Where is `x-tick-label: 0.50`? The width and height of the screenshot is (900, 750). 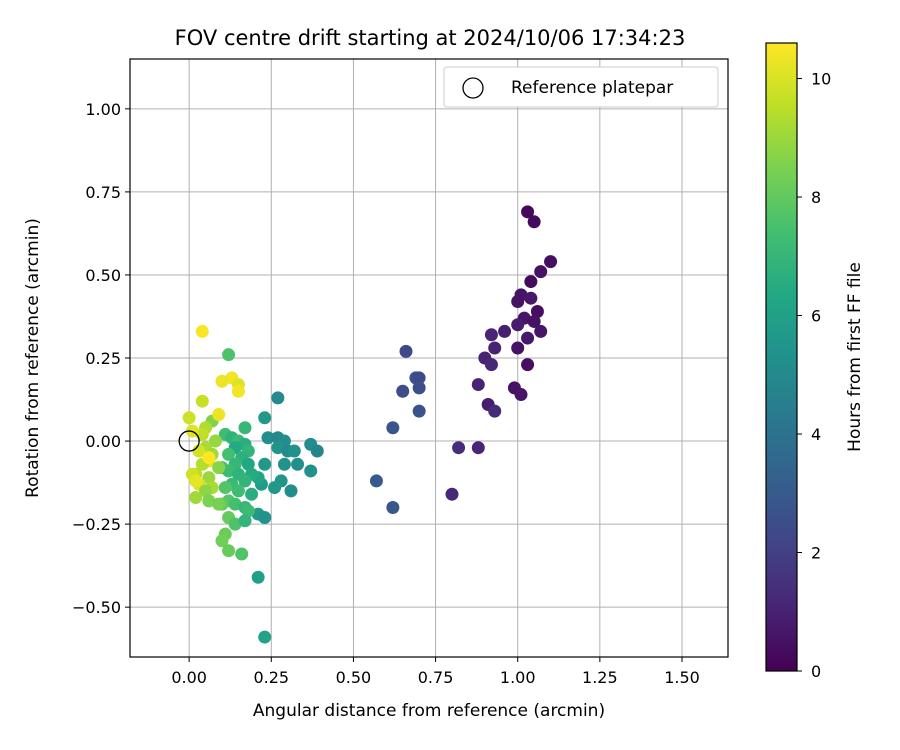
x-tick-label: 0.50 is located at coordinates (354, 677).